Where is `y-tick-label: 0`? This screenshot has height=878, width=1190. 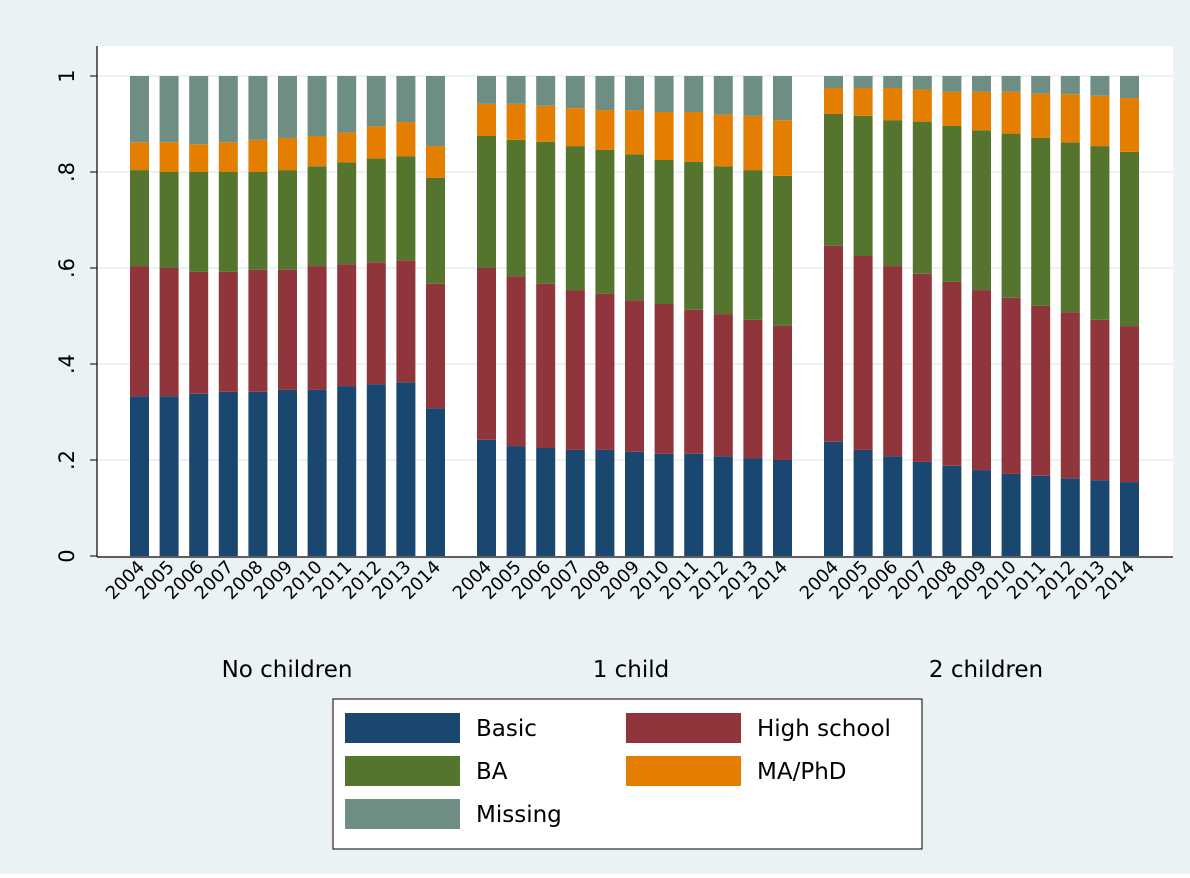
y-tick-label: 0 is located at coordinates (67, 555).